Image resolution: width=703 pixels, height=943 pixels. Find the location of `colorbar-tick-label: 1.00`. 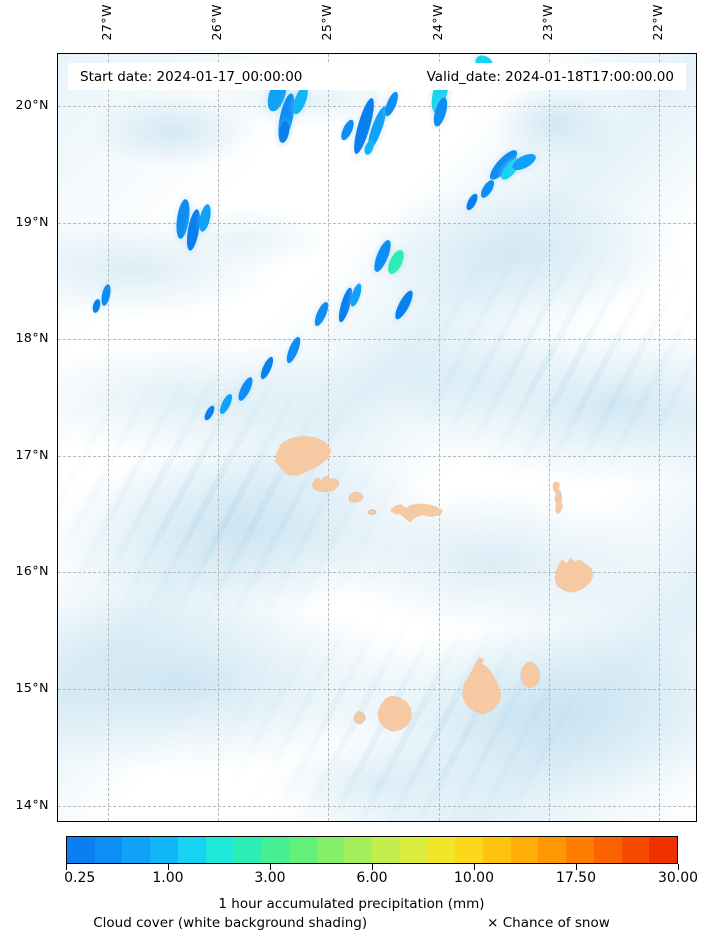

colorbar-tick-label: 1.00 is located at coordinates (168, 878).